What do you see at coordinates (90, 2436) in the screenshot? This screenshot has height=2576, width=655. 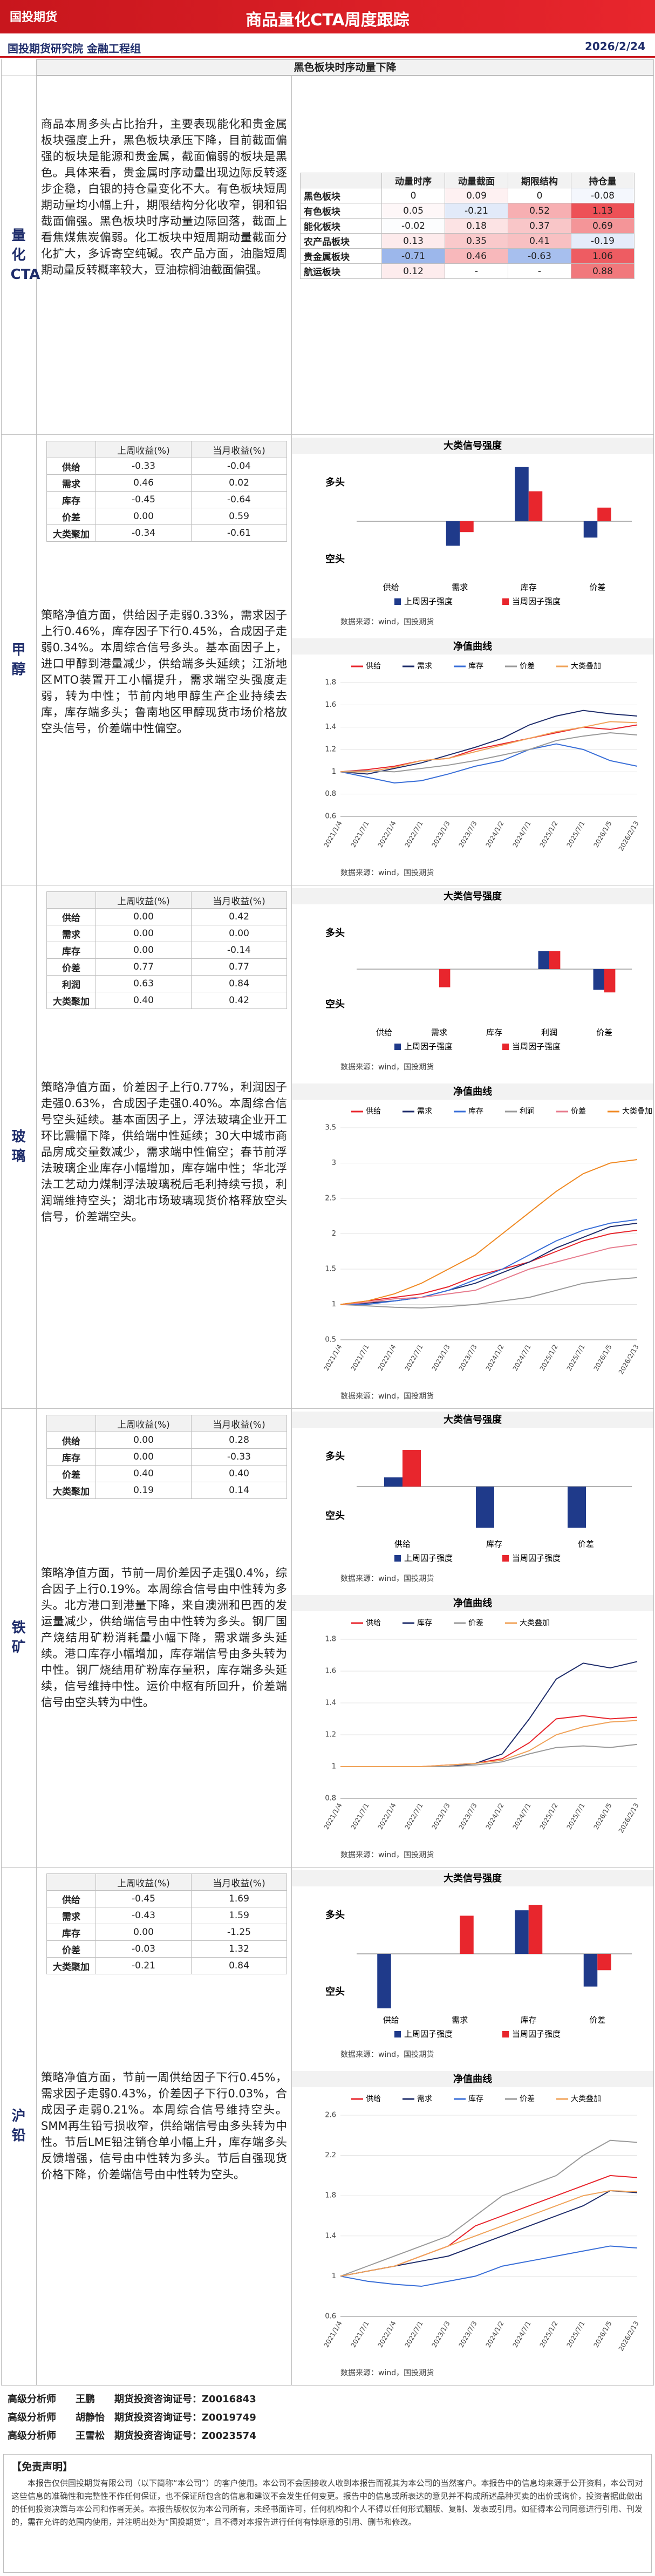 I see `contact-name: 王雪松` at bounding box center [90, 2436].